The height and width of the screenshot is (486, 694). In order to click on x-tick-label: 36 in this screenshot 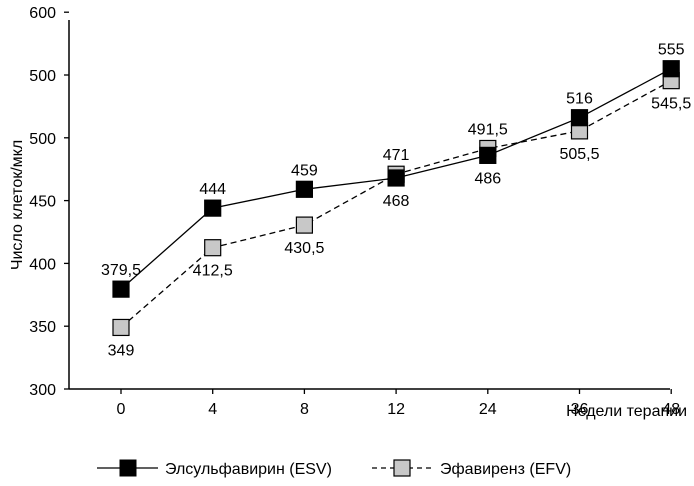, I will do `click(580, 409)`.